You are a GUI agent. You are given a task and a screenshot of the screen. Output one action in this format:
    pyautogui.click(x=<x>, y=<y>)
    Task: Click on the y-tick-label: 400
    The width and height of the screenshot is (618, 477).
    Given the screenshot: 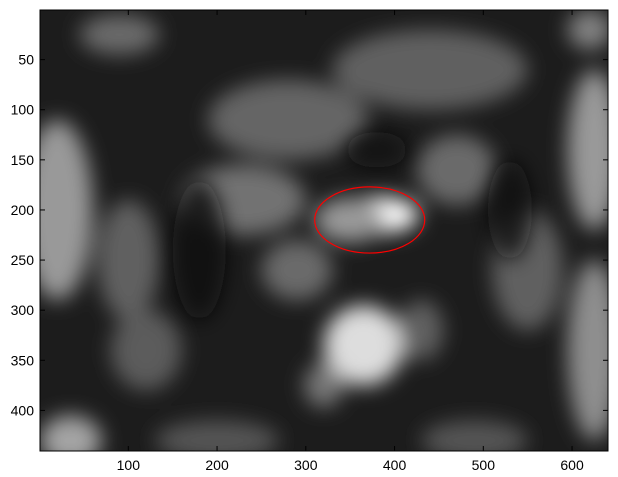 What is the action you would take?
    pyautogui.click(x=23, y=410)
    